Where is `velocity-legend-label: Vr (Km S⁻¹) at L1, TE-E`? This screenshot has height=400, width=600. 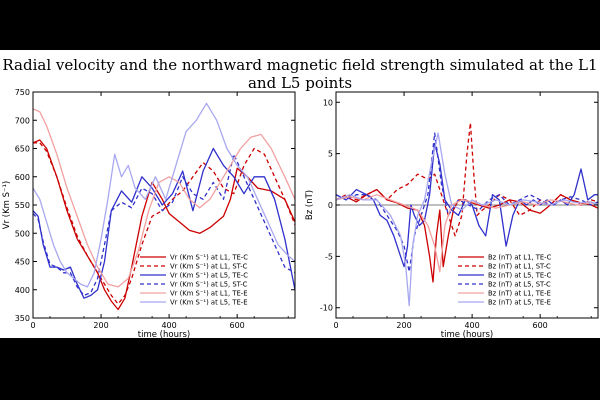 velocity-legend-label: Vr (Km S⁻¹) at L1, TE-E is located at coordinates (209, 294).